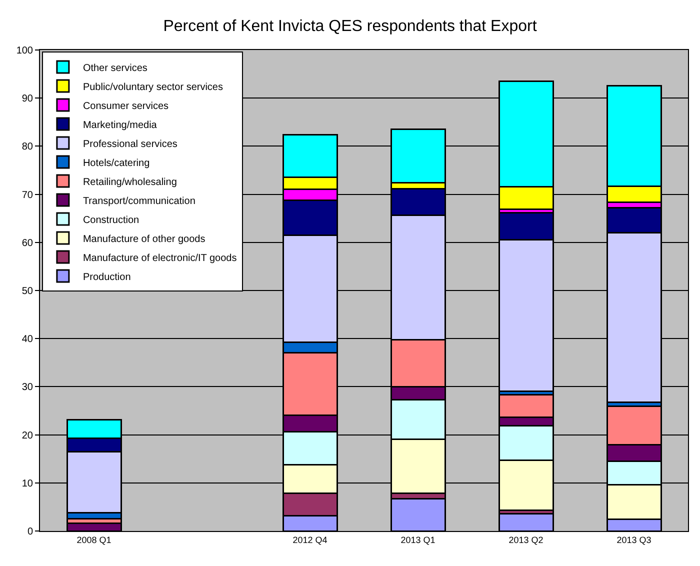 This screenshot has width=700, height=566. I want to click on legend-label: Transport/communication, so click(139, 201).